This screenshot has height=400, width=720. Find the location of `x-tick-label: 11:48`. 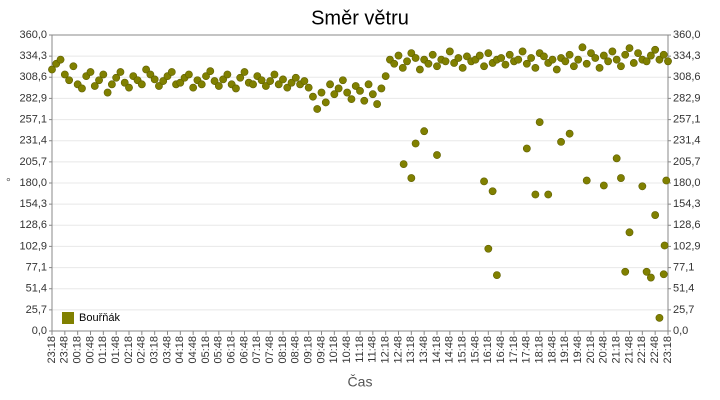

x-tick-label: 11:48 is located at coordinates (373, 349).